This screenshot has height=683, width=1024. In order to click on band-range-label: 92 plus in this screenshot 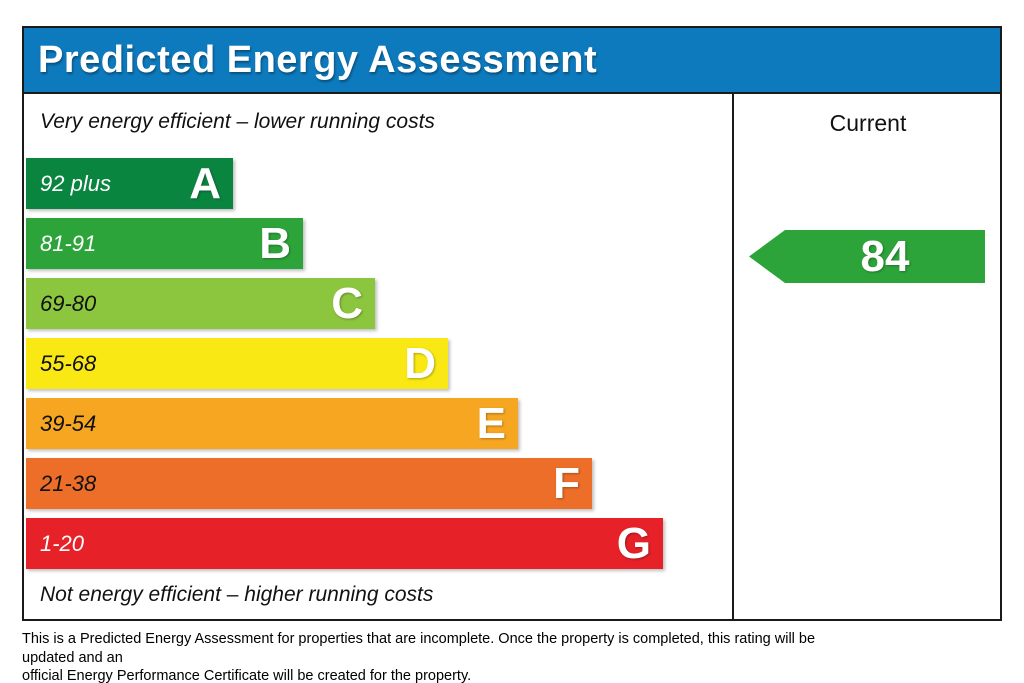, I will do `click(75, 183)`.